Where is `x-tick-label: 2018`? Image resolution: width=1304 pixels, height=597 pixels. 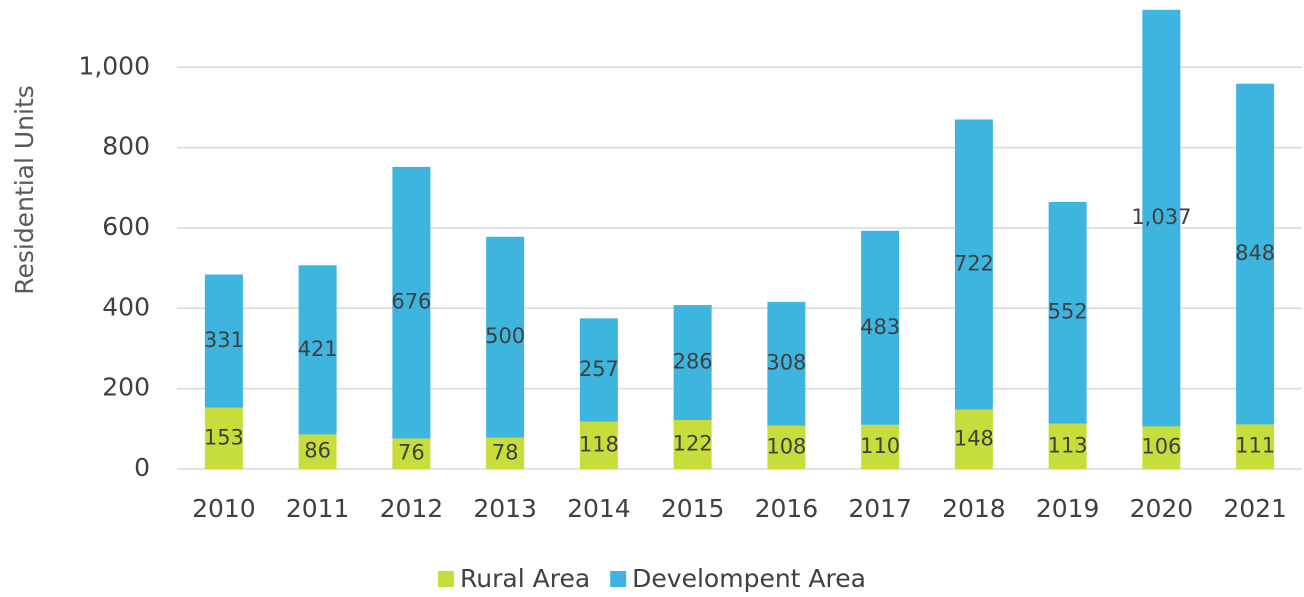 x-tick-label: 2018 is located at coordinates (974, 508).